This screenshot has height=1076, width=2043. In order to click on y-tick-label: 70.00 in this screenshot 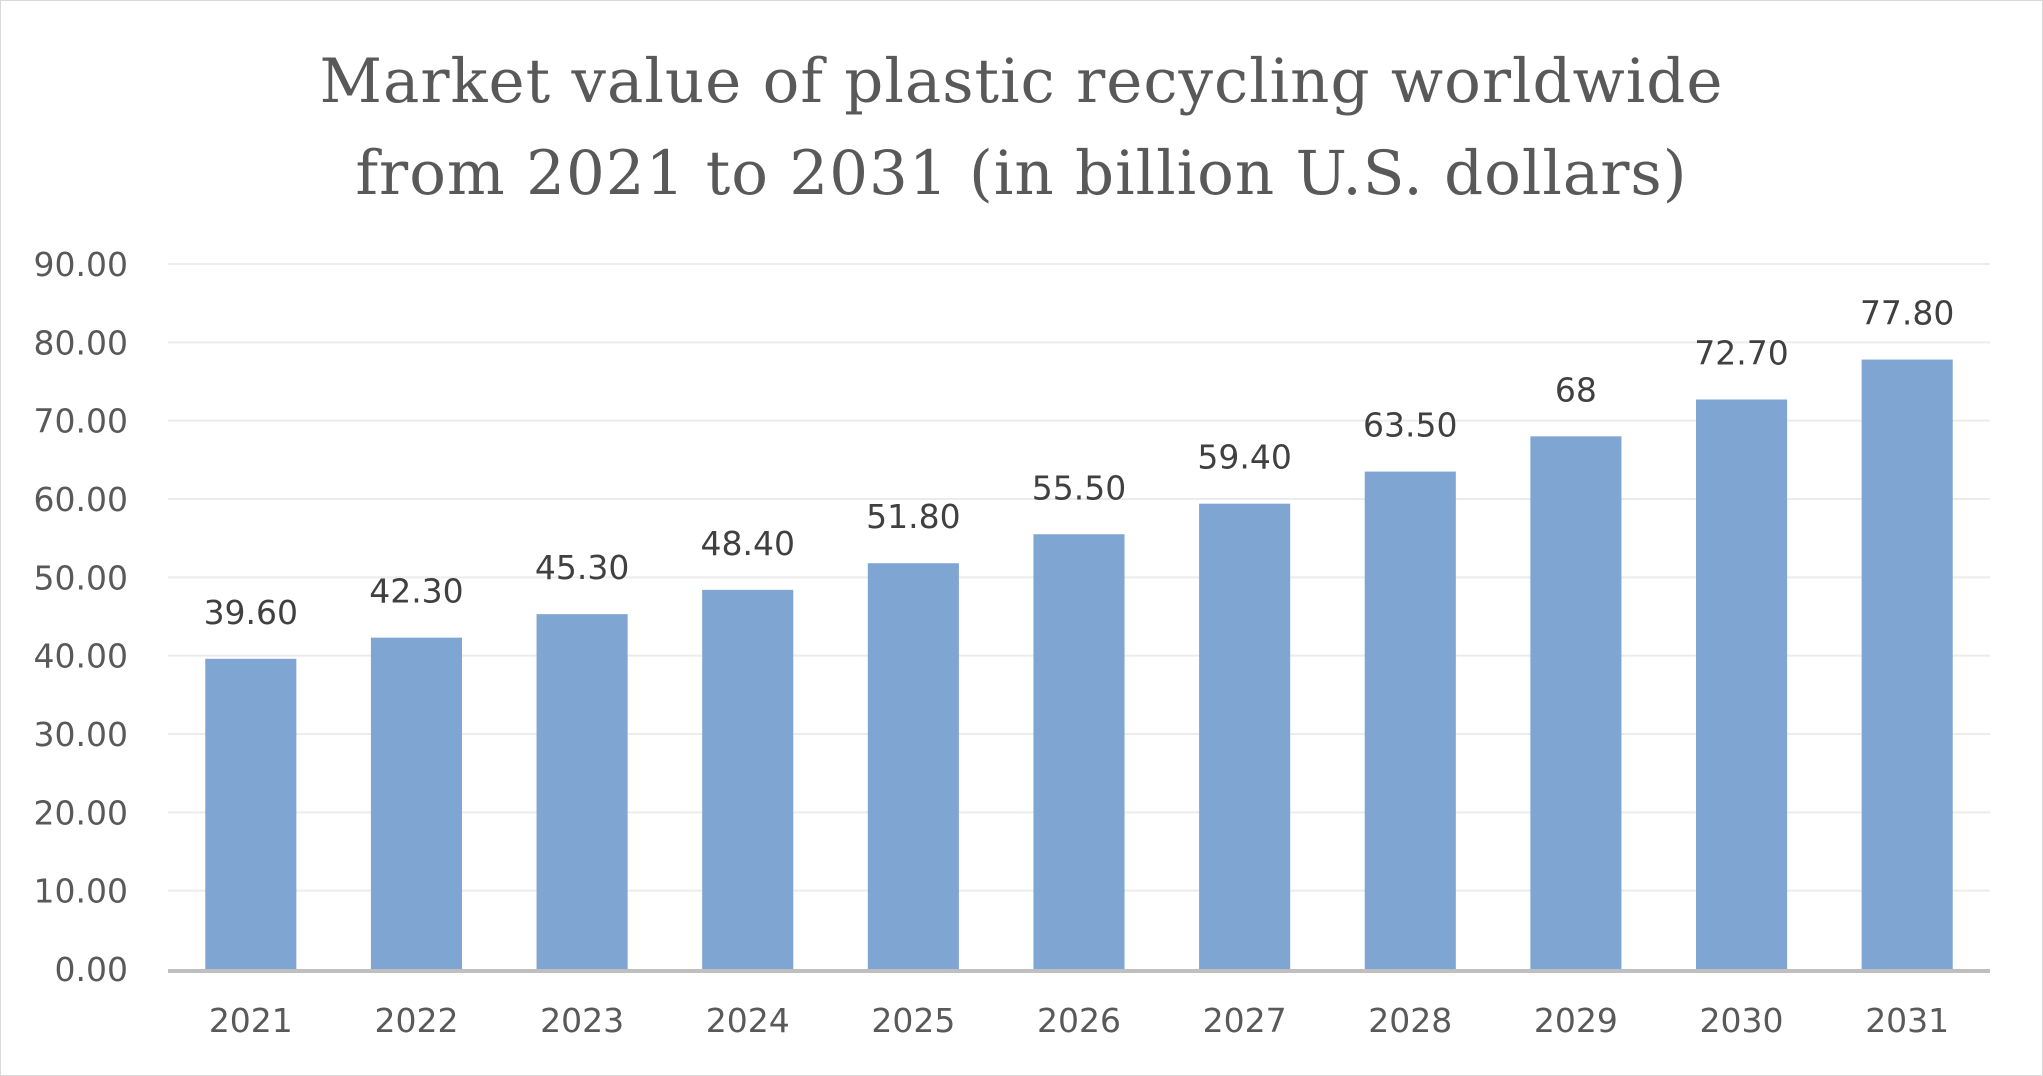, I will do `click(81, 421)`.